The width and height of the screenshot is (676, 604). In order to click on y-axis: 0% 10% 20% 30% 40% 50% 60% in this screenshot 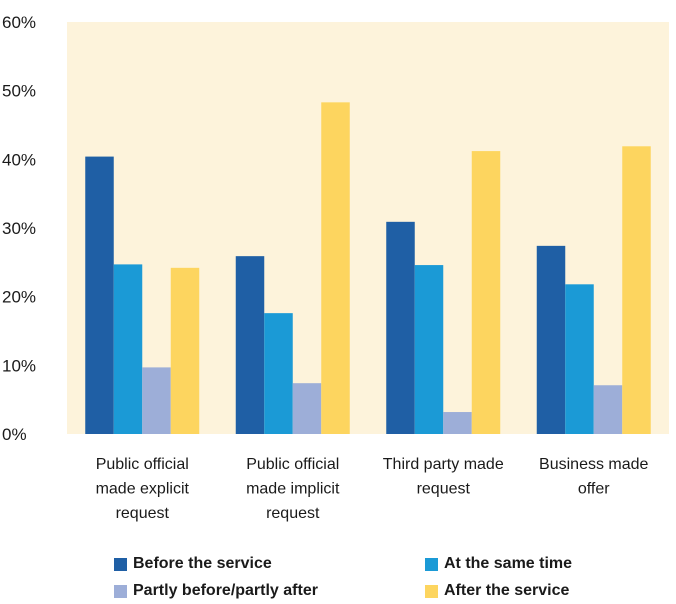, I will do `click(19, 228)`.